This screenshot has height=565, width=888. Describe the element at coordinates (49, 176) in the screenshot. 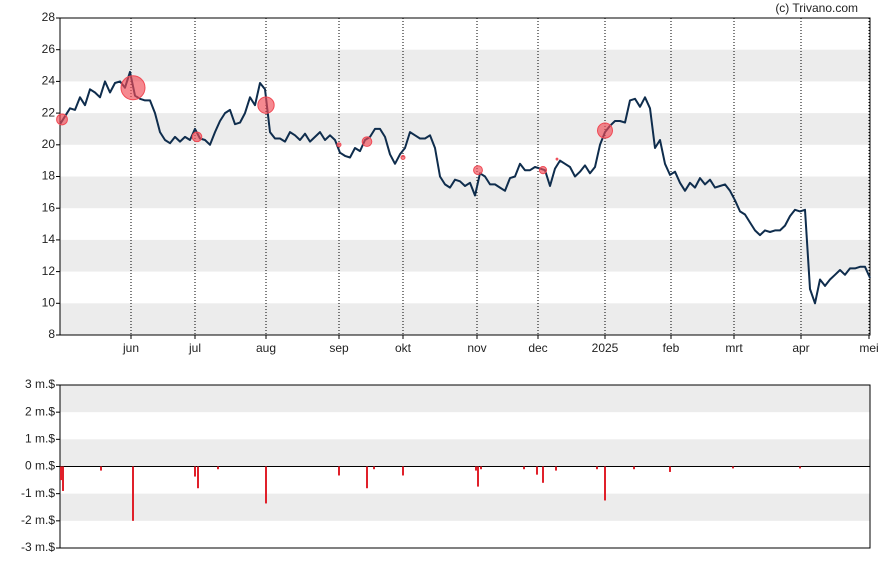

I see `y-tick-label: 18` at that location.